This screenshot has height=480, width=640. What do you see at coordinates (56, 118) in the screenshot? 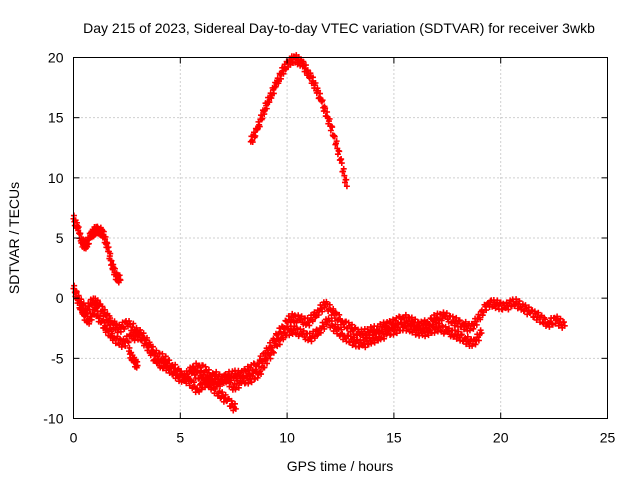
I see `y-tick-label: 15` at bounding box center [56, 118].